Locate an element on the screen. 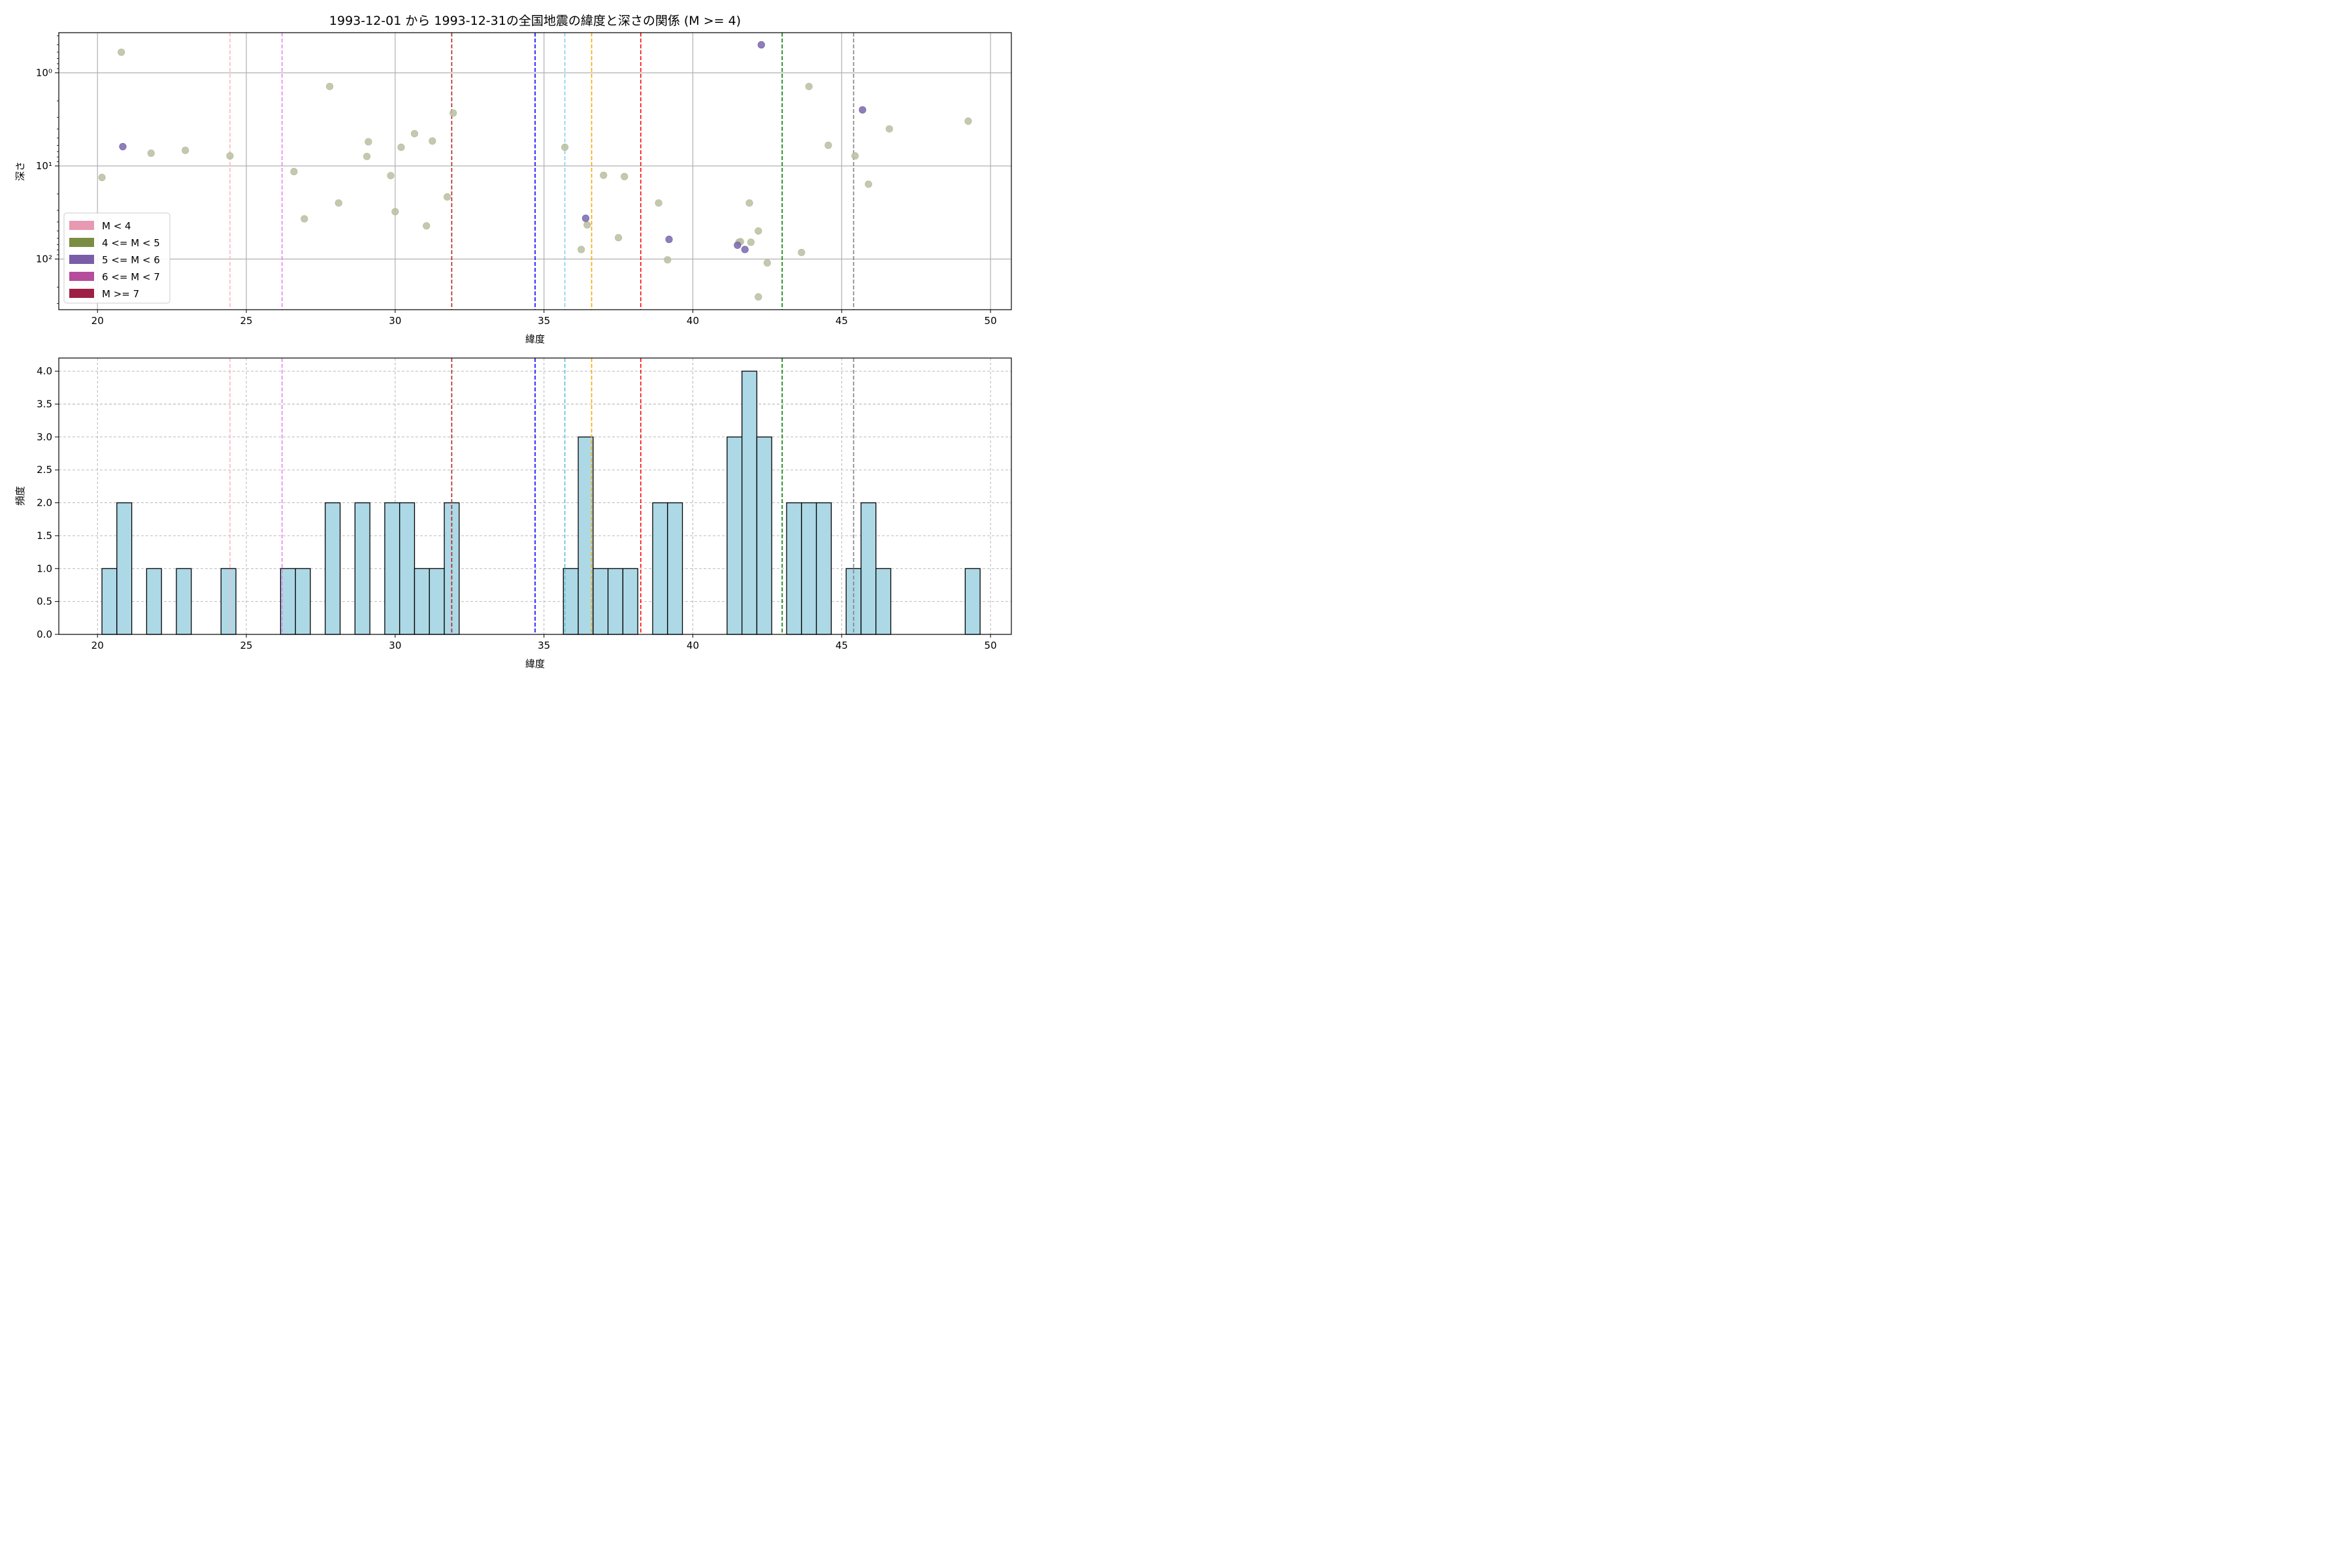 The image size is (2352, 1568). y-tick-label: 2.5 is located at coordinates (44, 470).